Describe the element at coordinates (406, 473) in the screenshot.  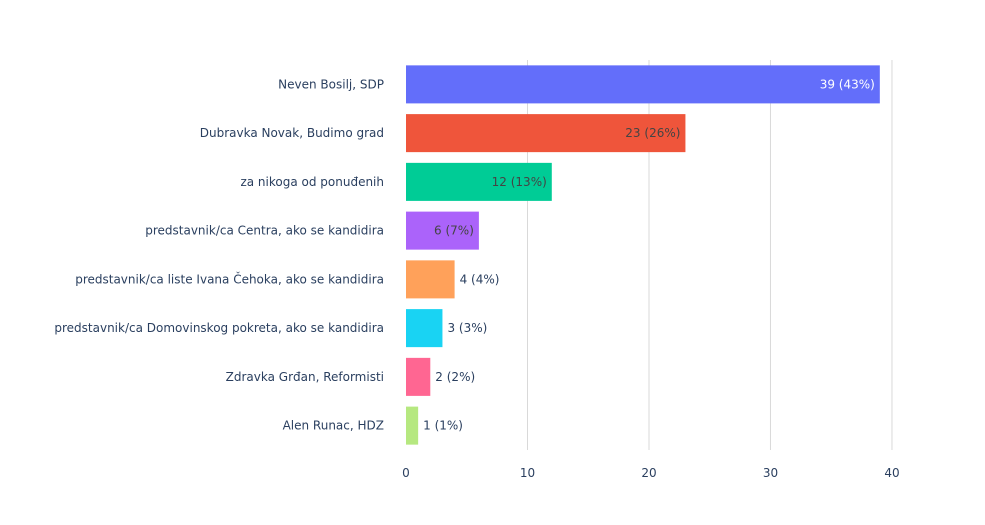
I see `x-tick-label: 0` at that location.